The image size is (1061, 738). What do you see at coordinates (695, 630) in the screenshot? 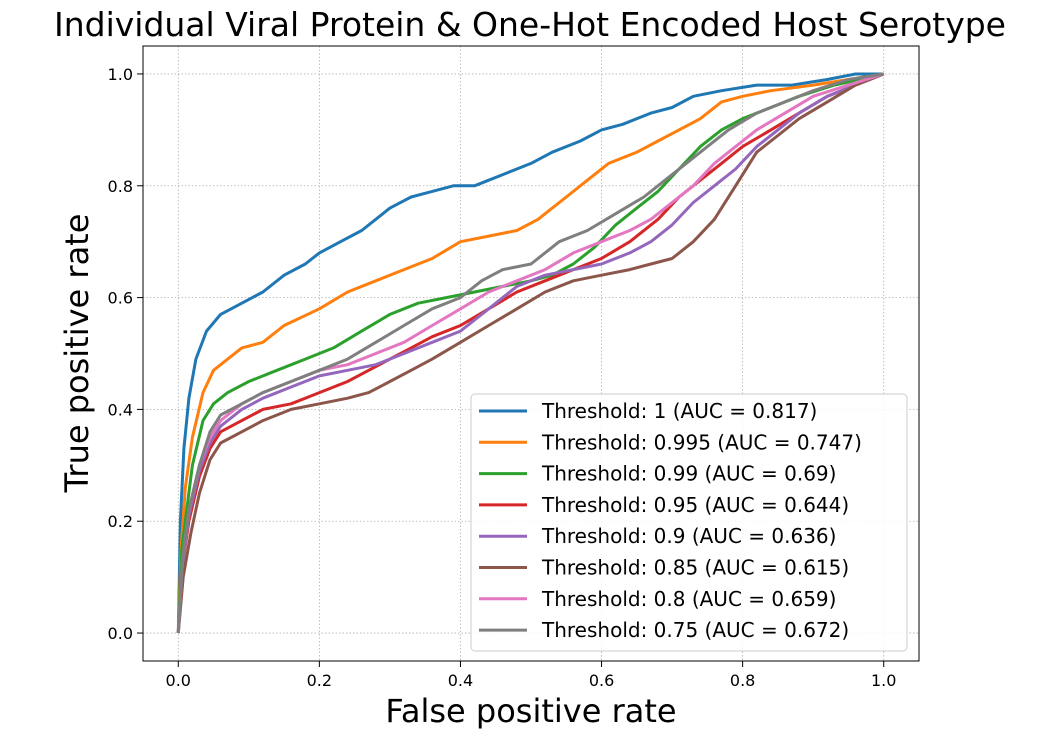
I see `legend-label-7: Threshold: 0.75 (AUC = 0.672)` at bounding box center [695, 630].